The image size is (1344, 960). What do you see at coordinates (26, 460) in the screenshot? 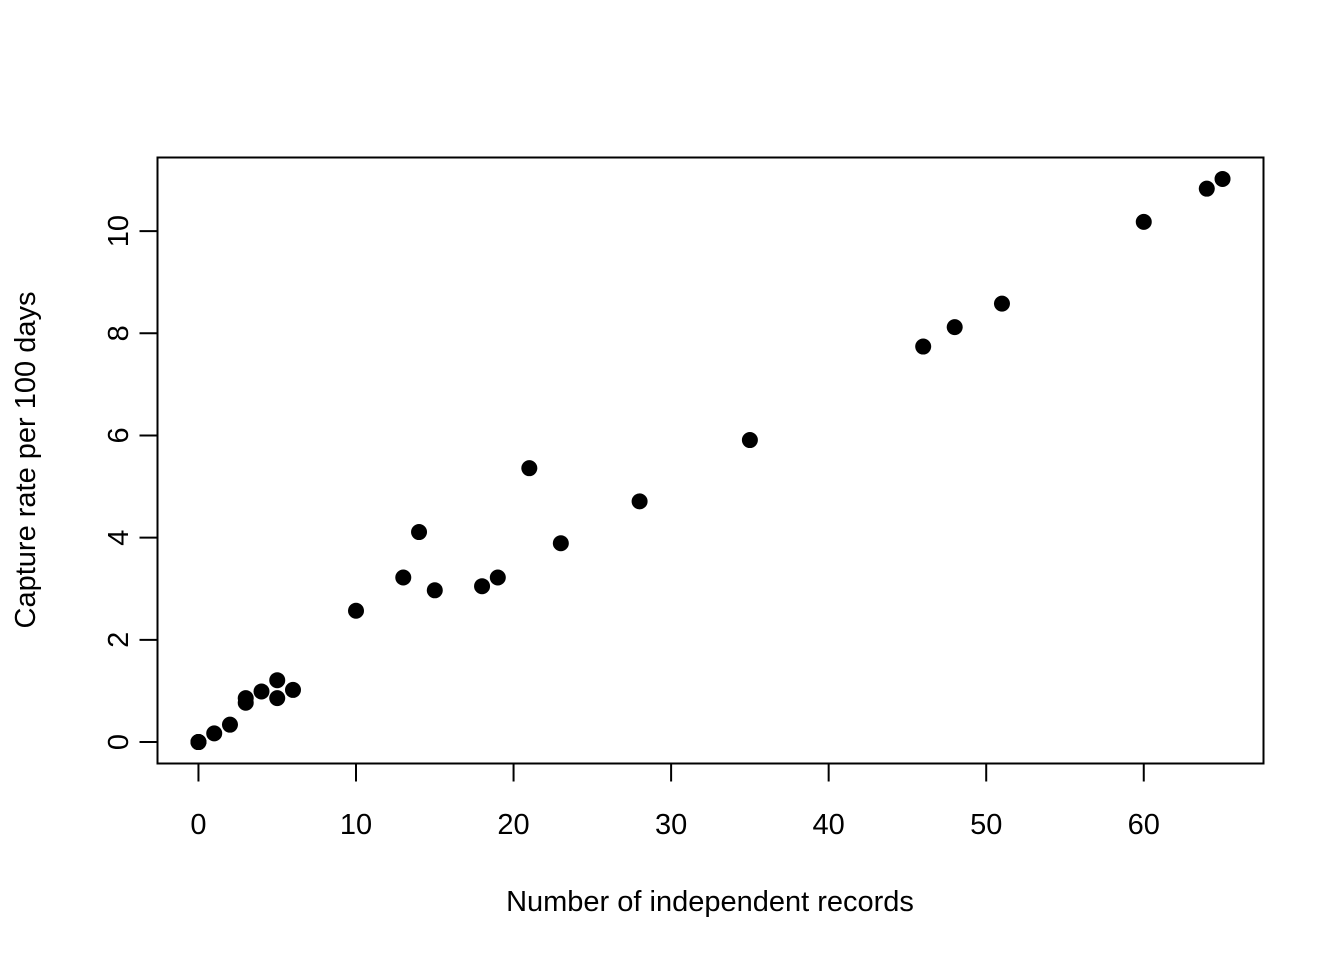
I see `y-axis-title: Capture rate per 100 days` at bounding box center [26, 460].